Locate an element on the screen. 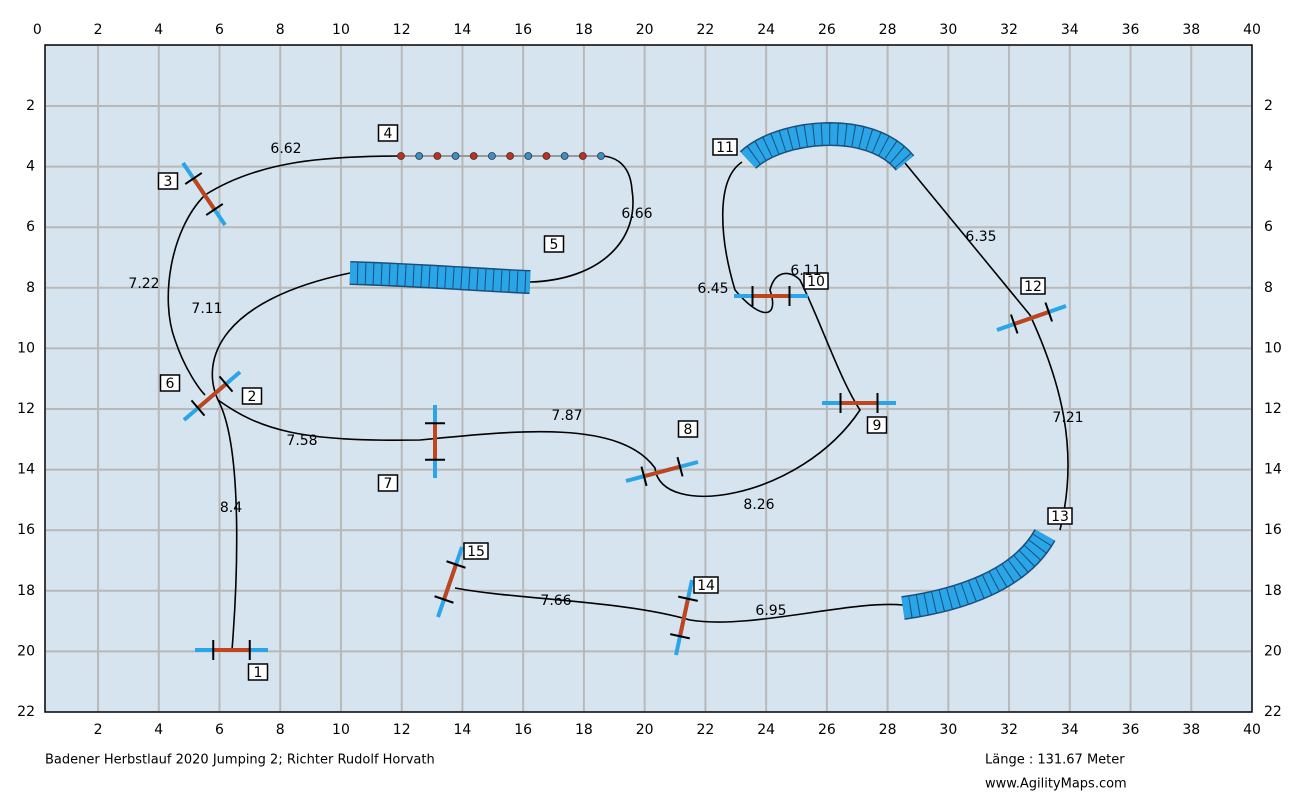 The image size is (1300, 801). distance-label: 6.95 is located at coordinates (770, 611).